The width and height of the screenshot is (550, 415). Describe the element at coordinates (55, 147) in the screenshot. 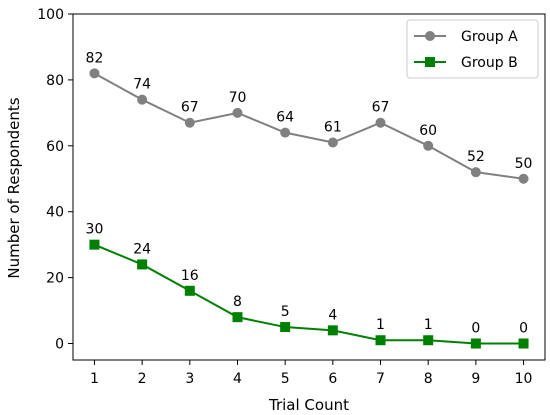

I see `y-tick-label: 60` at that location.